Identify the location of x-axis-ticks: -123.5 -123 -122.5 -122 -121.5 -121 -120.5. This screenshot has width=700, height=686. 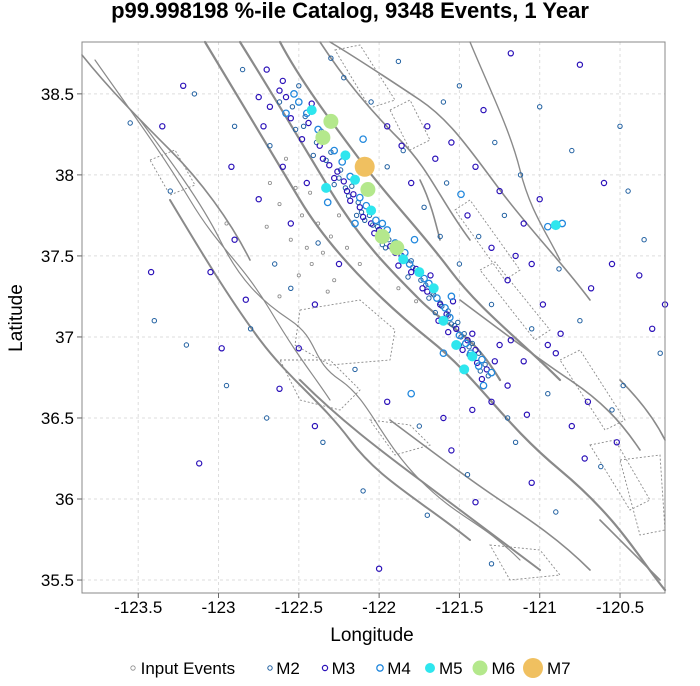
(379, 605).